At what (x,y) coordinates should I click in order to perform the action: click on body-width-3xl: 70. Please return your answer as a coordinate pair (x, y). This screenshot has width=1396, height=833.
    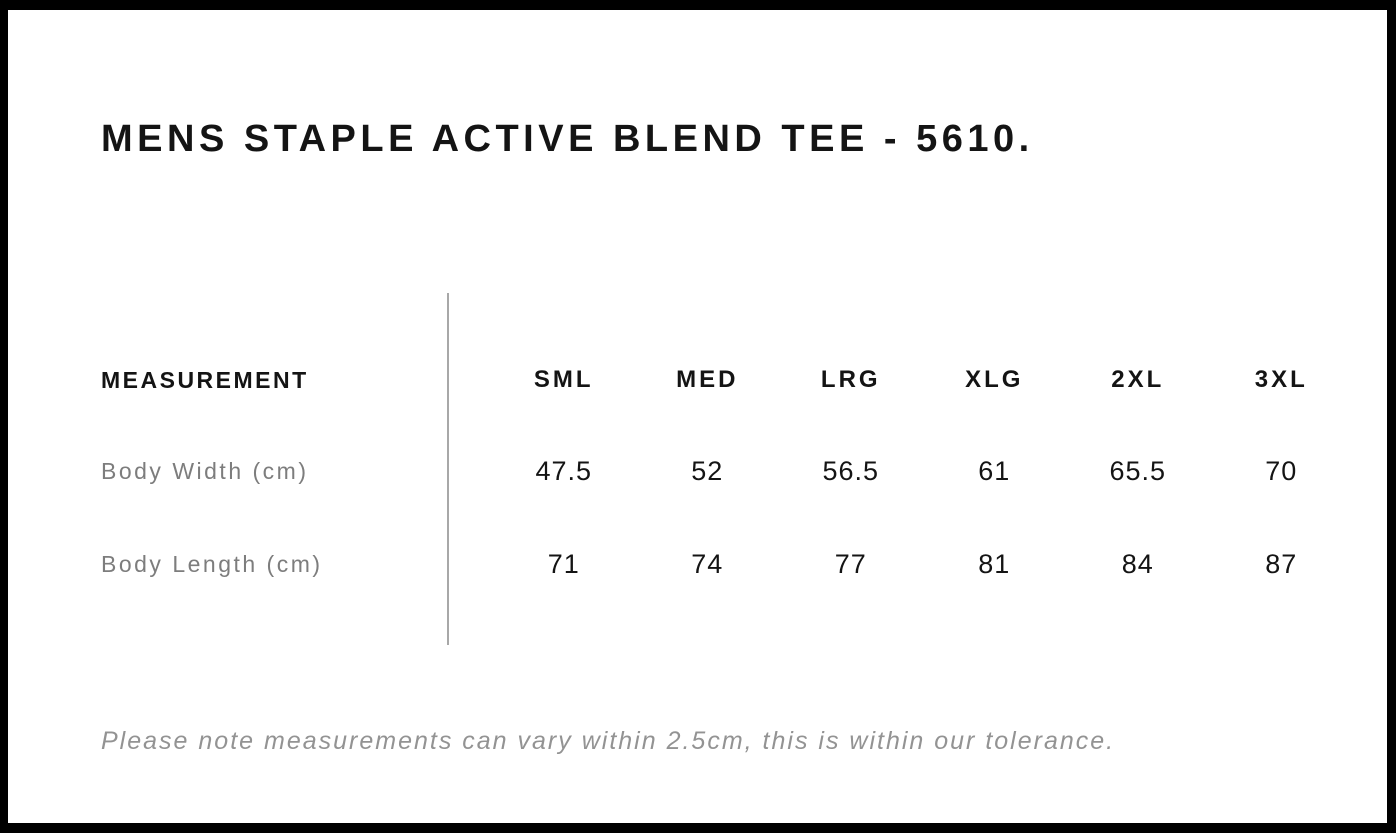
    Looking at the image, I should click on (1281, 471).